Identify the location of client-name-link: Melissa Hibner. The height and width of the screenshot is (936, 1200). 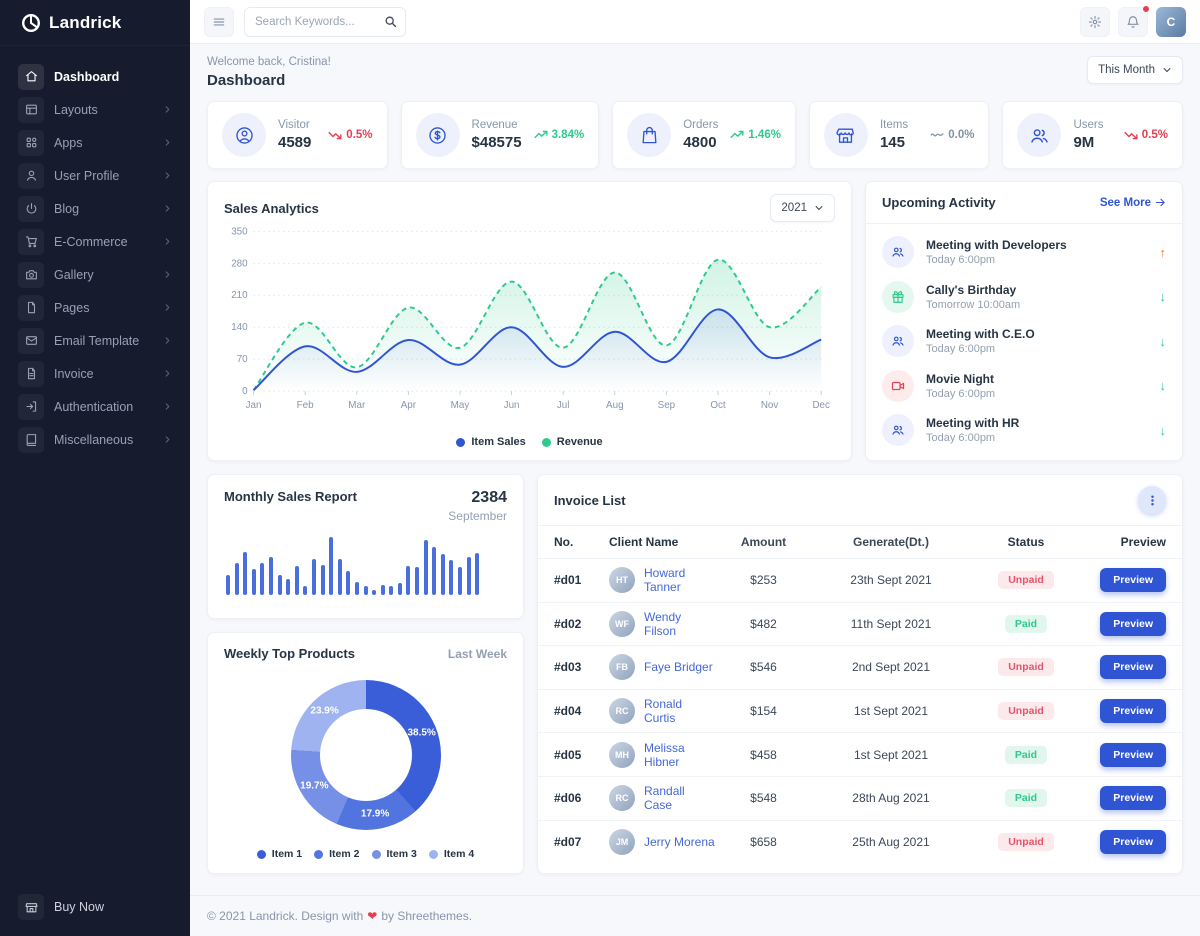
(664, 754).